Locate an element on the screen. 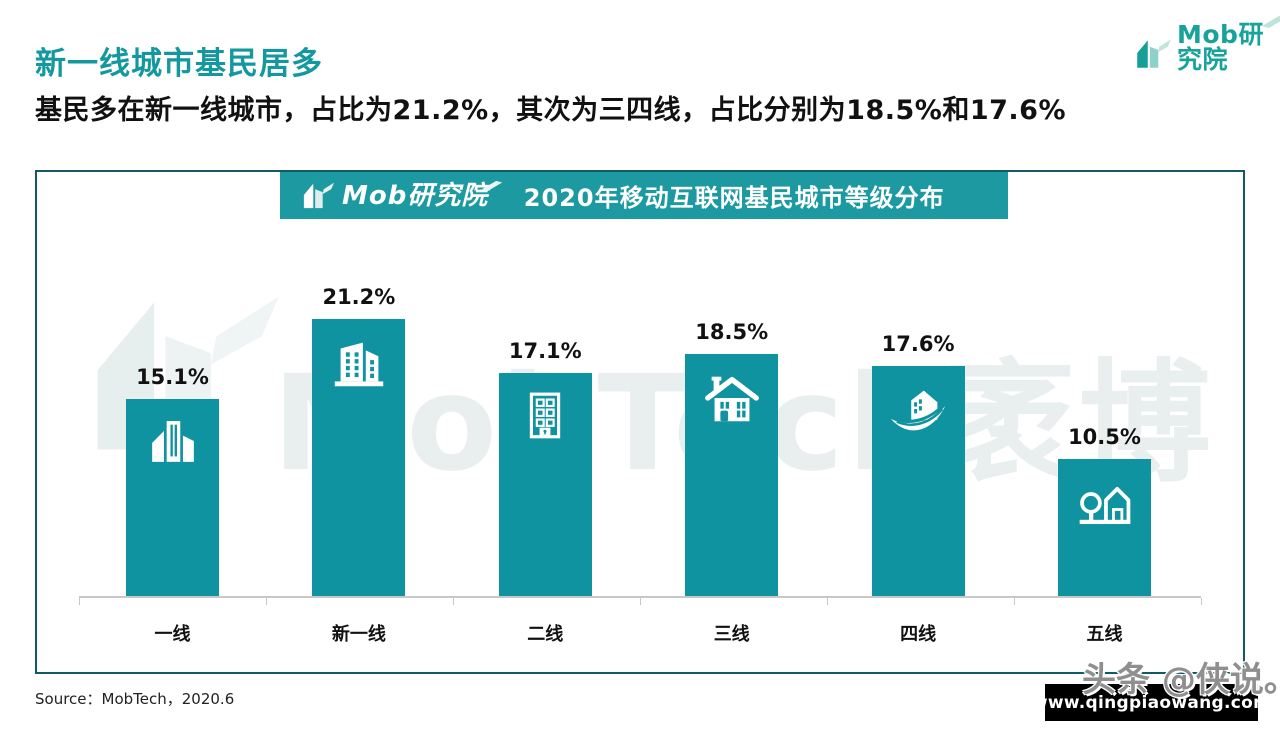 Image resolution: width=1280 pixels, height=732 pixels. tree-house-icon is located at coordinates (1105, 502).